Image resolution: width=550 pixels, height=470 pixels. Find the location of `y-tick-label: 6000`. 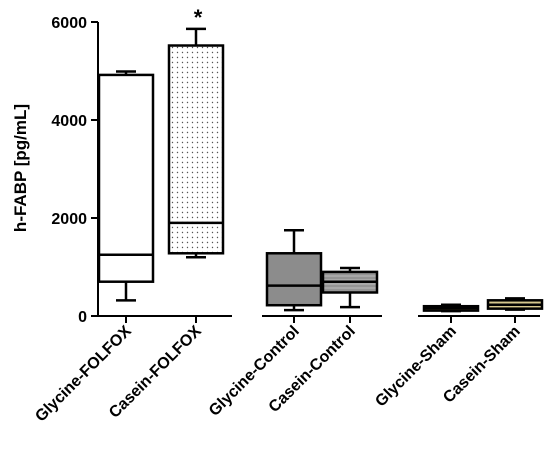

y-tick-label: 6000 is located at coordinates (69, 23).